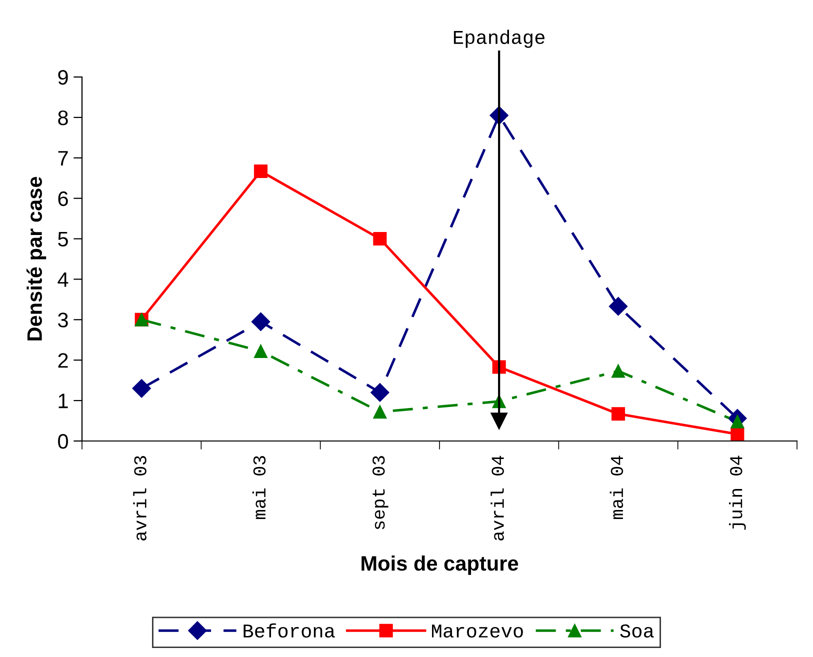 Image resolution: width=813 pixels, height=657 pixels. I want to click on x-tick-label: avril 04, so click(497, 498).